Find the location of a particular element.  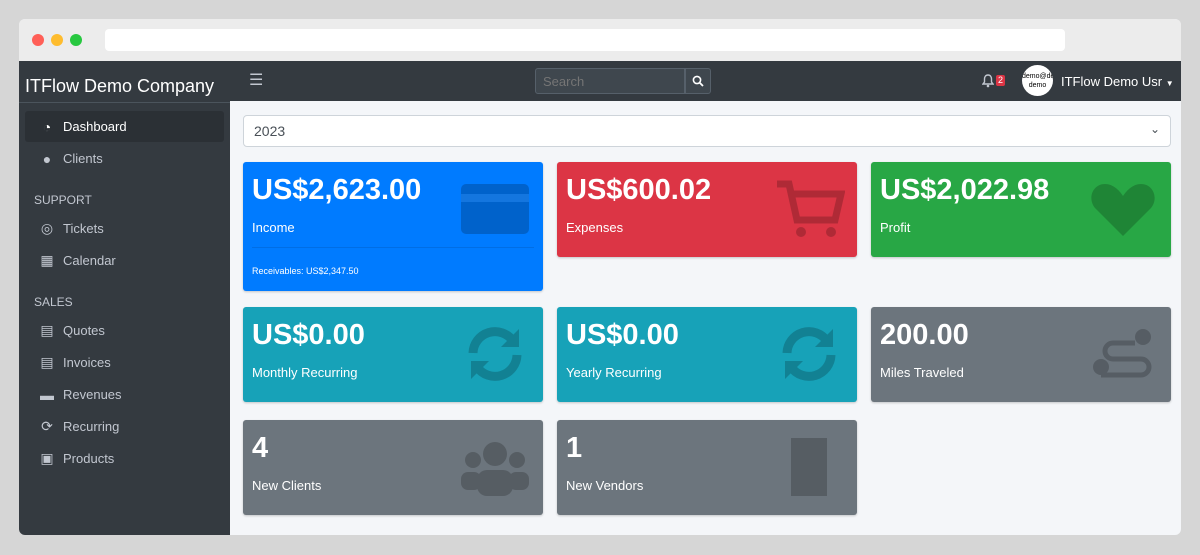

stat-card-expenses: US$600.02 Expenses is located at coordinates (707, 209).